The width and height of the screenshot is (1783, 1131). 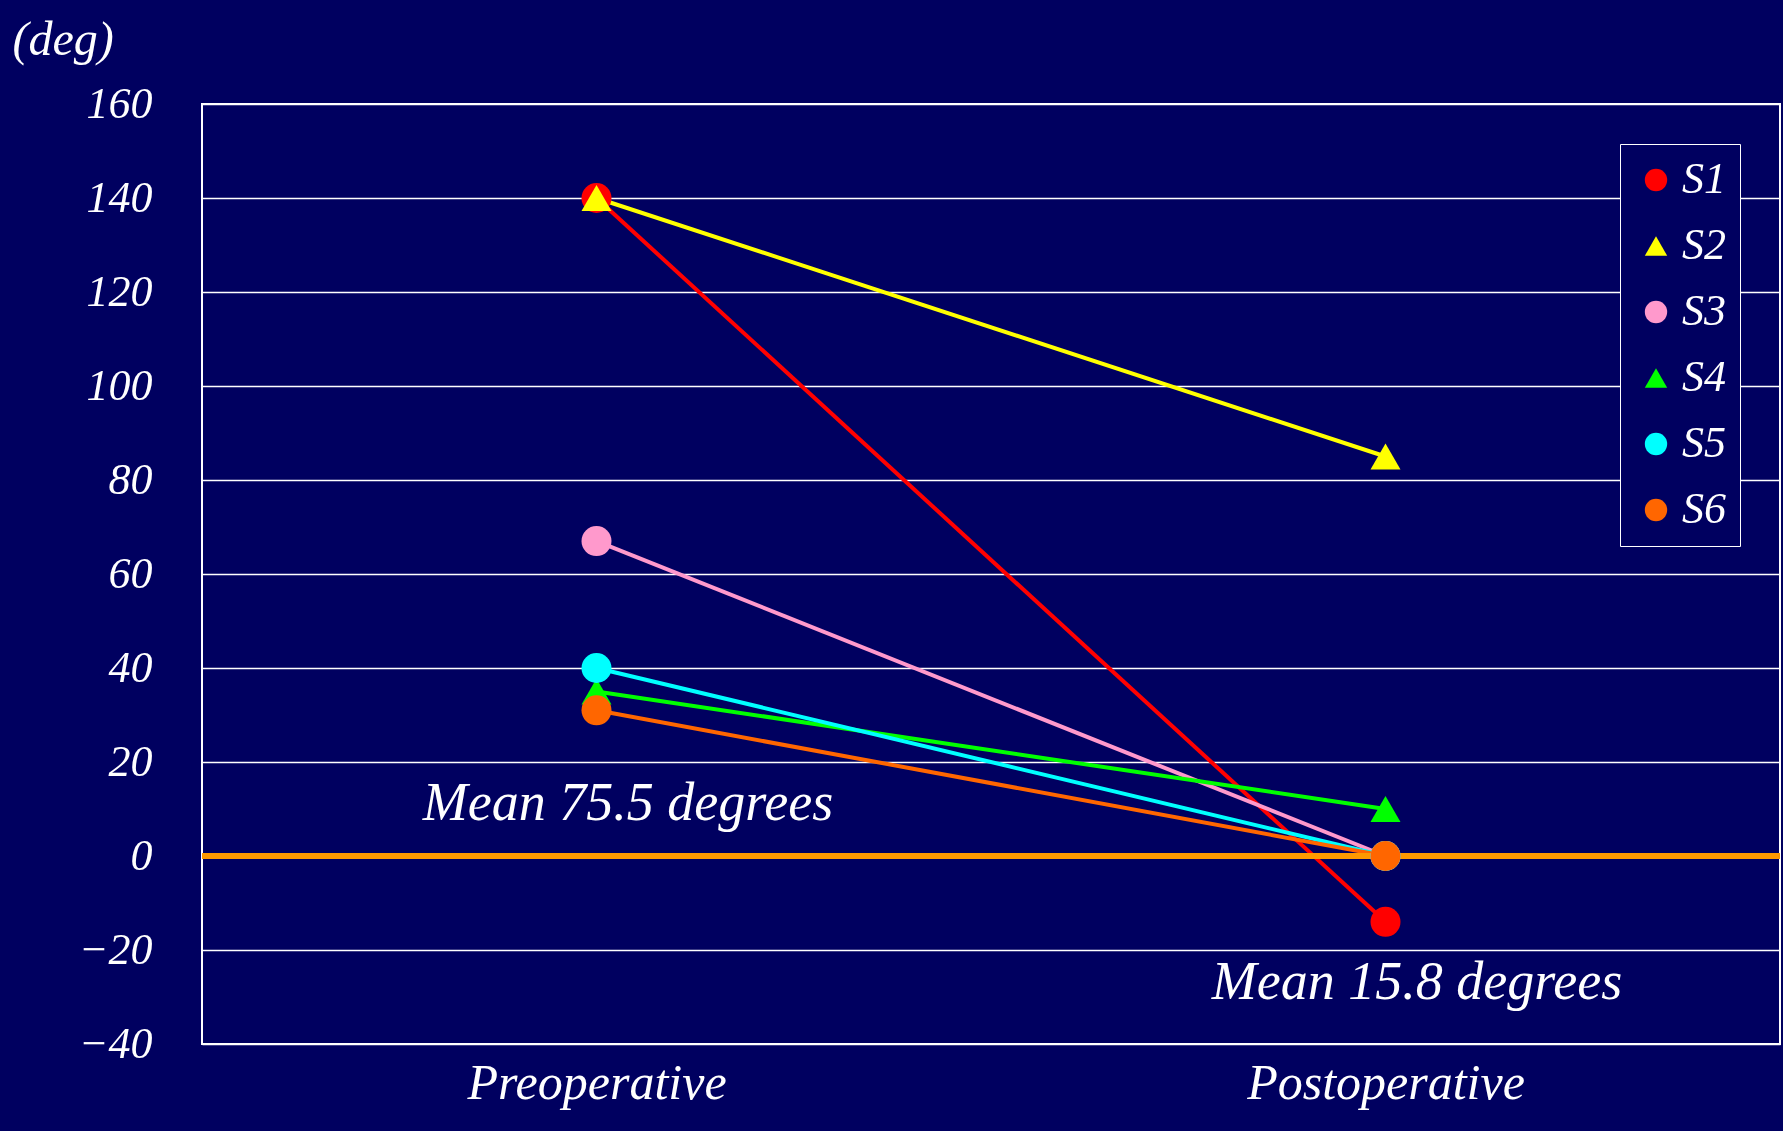 I want to click on annotation: Mean 75.5 degrees, so click(x=627, y=802).